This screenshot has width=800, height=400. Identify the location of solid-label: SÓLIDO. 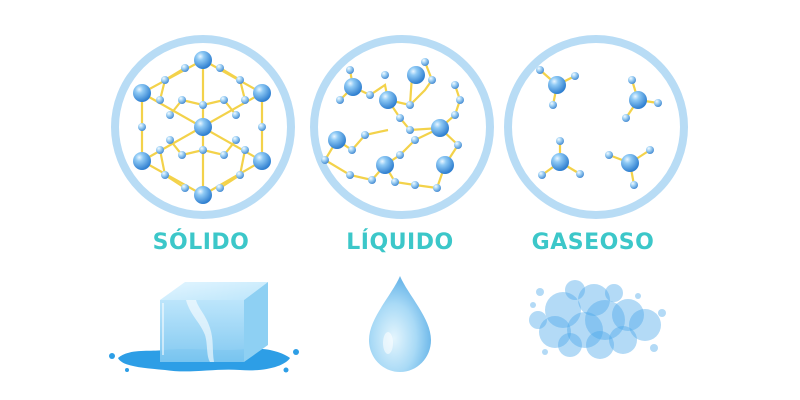
(201, 242).